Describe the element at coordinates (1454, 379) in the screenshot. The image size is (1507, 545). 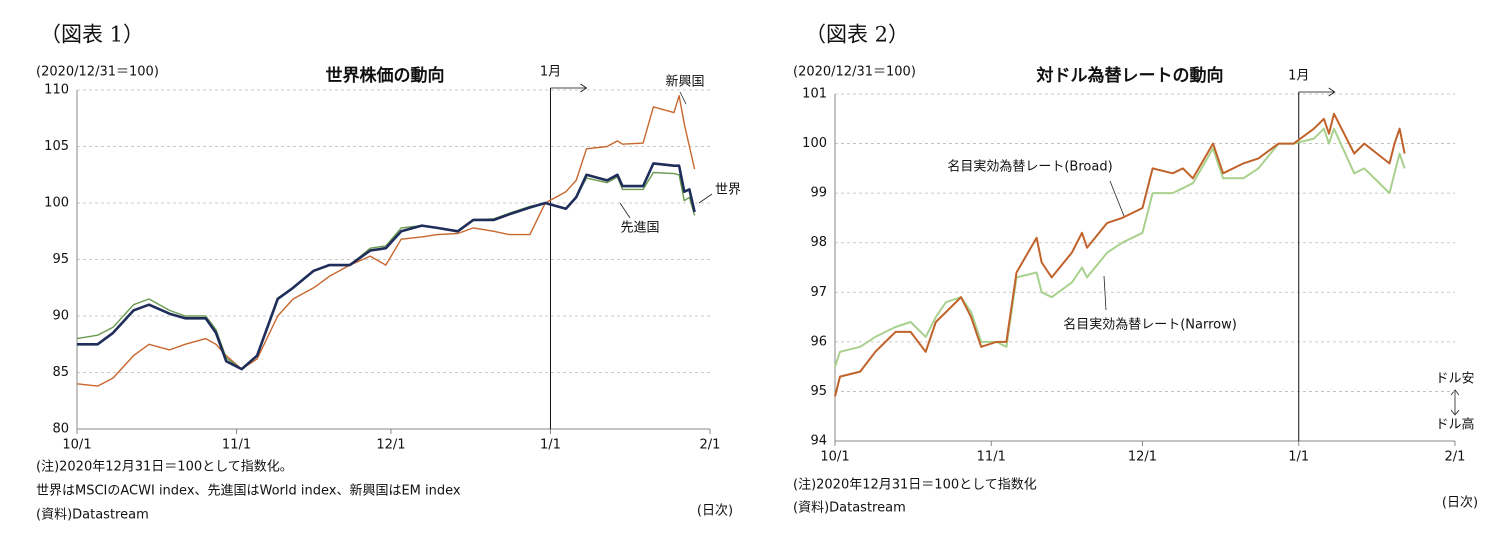
I see `direction-label: ドル安` at that location.